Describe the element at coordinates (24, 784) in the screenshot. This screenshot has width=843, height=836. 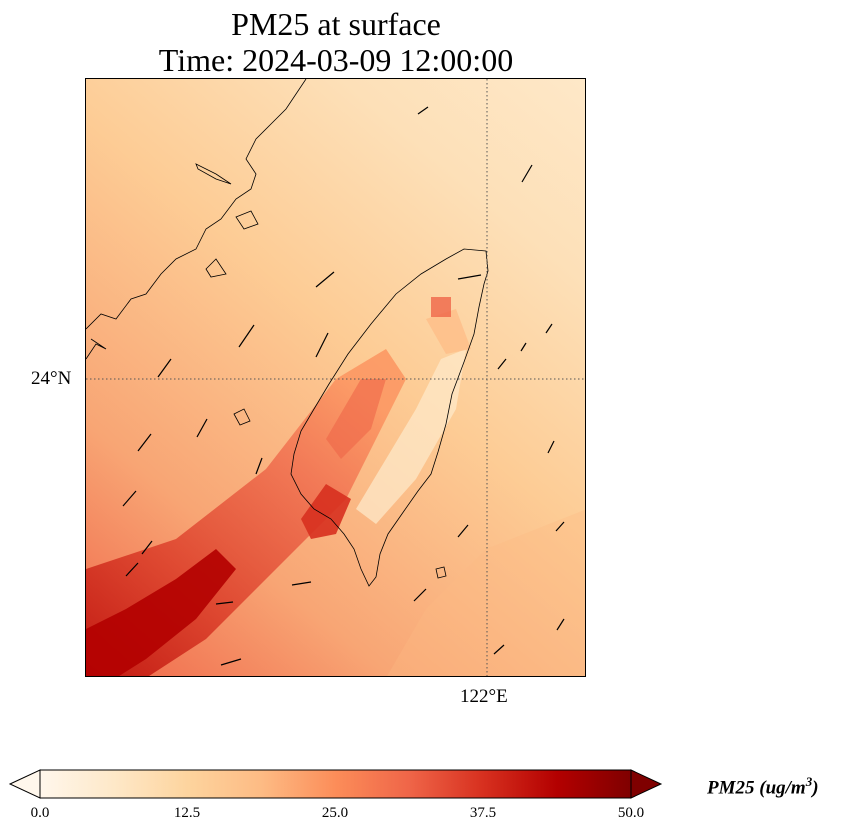
I see `colorbar-extend-min` at that location.